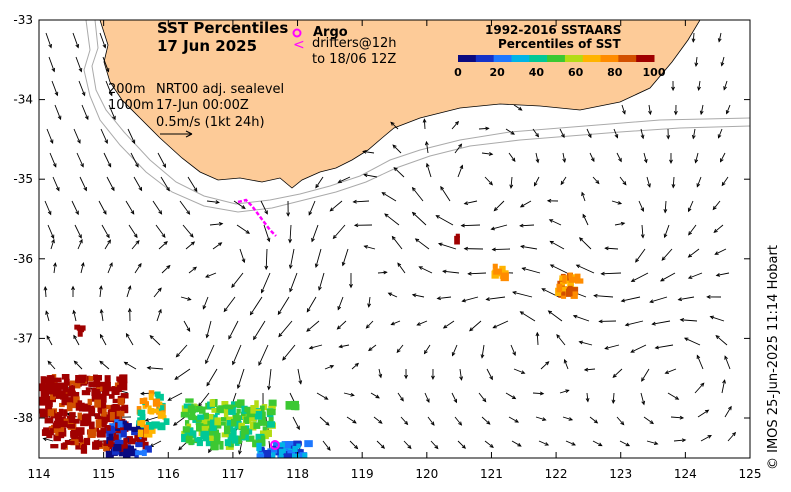  Describe the element at coordinates (131, 105) in the screenshot. I see `contour-1000m-label: 1000m` at that location.